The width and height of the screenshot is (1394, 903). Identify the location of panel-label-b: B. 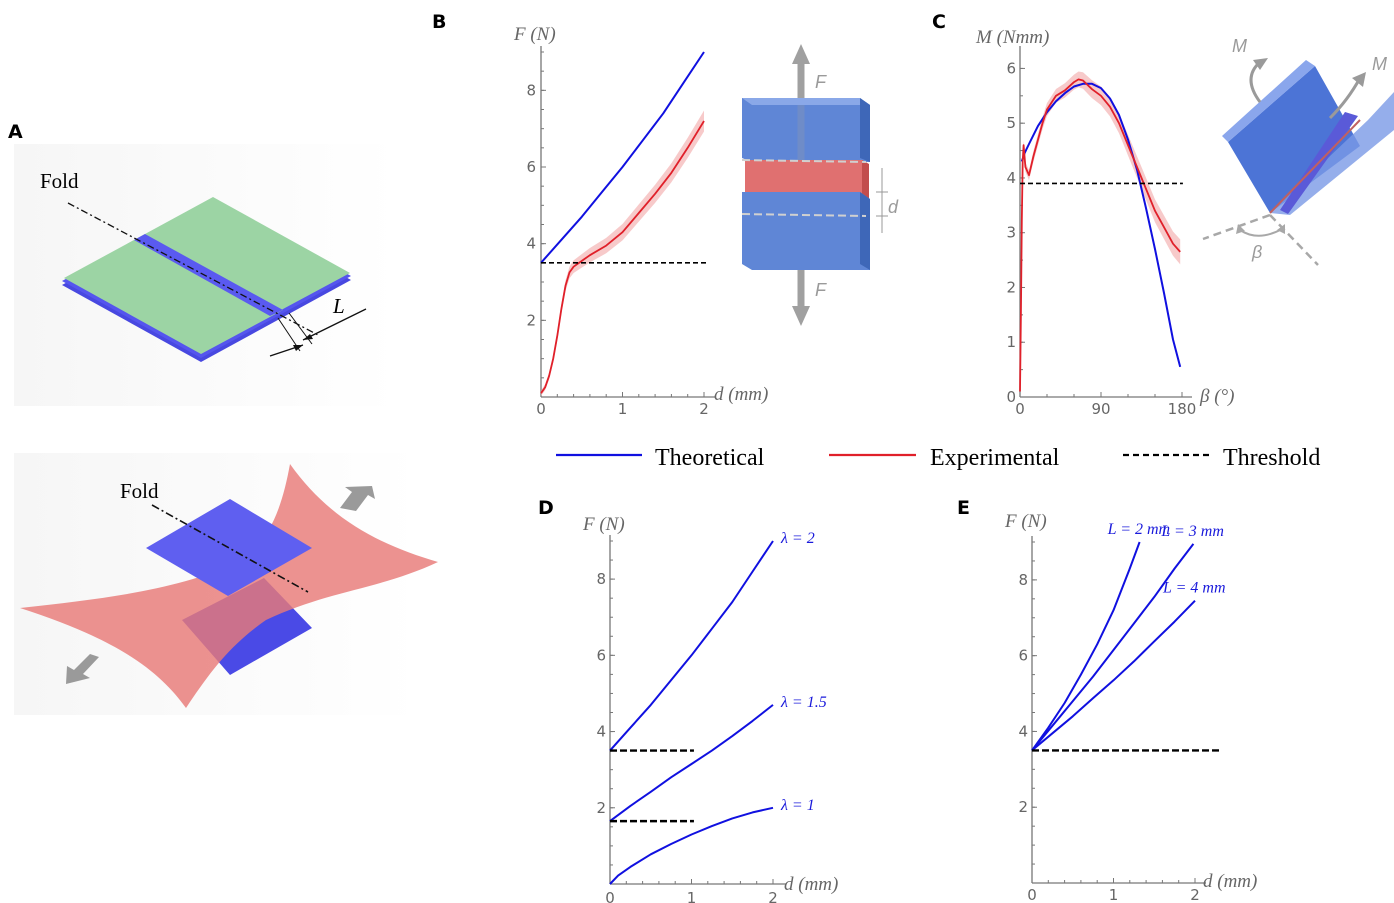
(439, 22).